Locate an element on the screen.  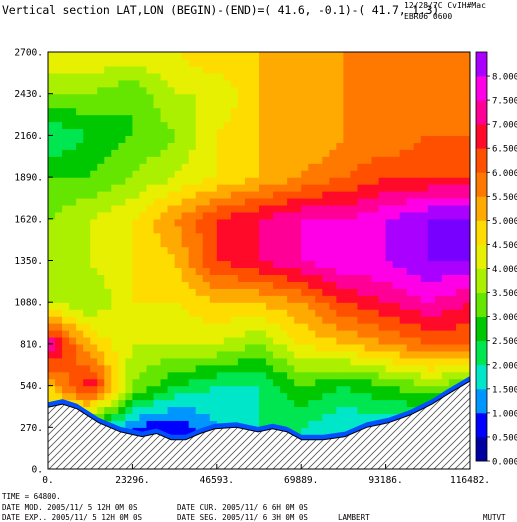
colorbar-tick-label: 5.000 is located at coordinates (504, 222).